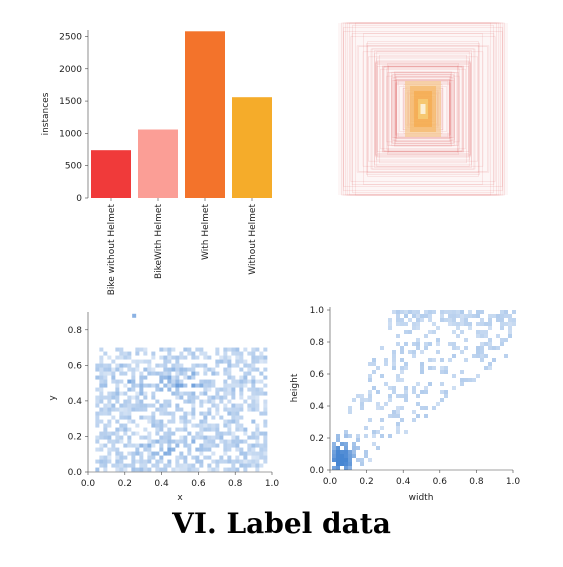 This screenshot has height=567, width=563. I want to click on wh-x-tick-label: 0.4, so click(403, 482).